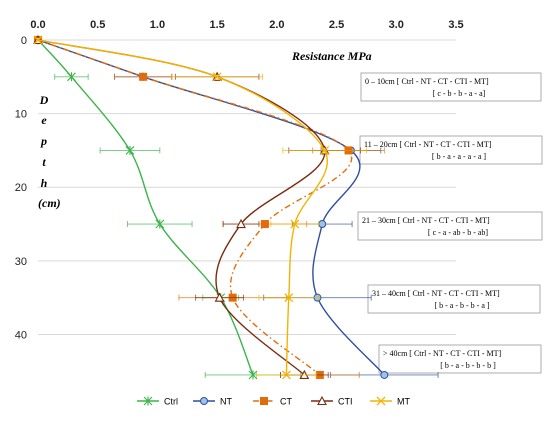 This screenshot has height=426, width=550. I want to click on x-tick-label: 2.5, so click(336, 25).